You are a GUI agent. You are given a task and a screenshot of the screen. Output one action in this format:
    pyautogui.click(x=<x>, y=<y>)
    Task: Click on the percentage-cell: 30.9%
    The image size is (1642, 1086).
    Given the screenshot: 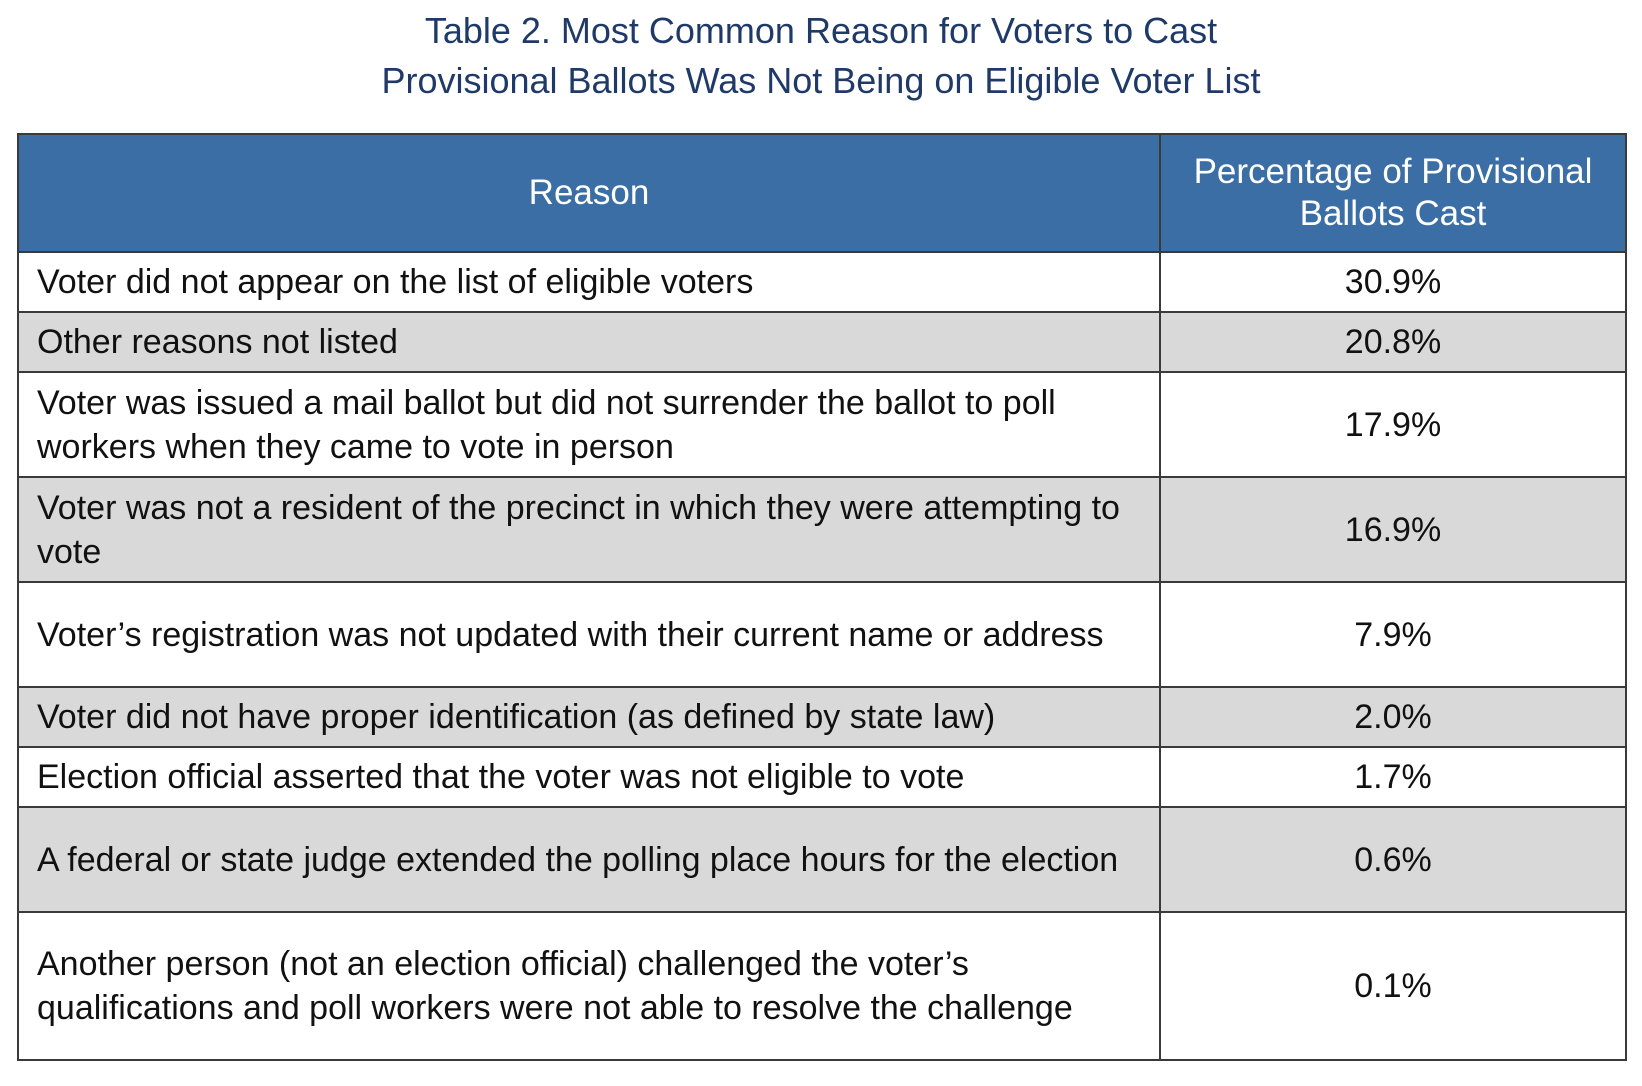 What is the action you would take?
    pyautogui.click(x=1393, y=282)
    